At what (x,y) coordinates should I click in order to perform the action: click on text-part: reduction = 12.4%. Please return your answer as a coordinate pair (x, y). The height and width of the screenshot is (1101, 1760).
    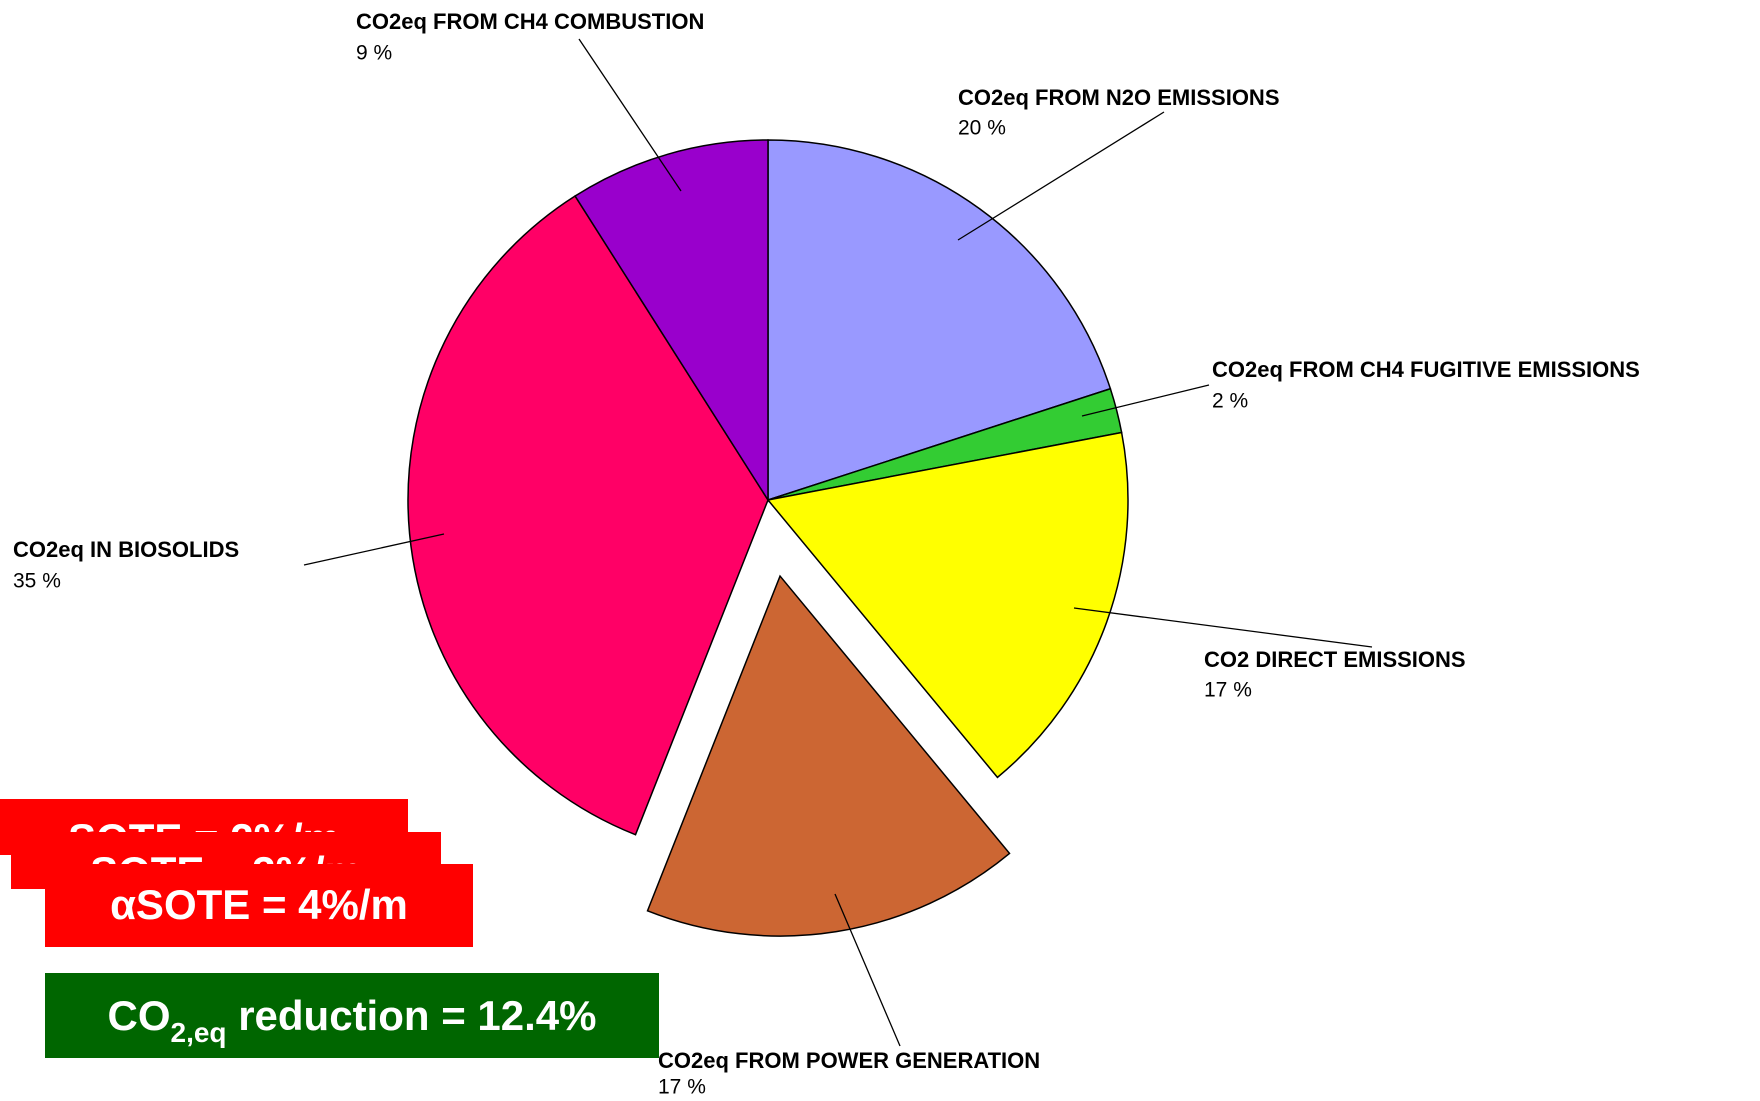
    Looking at the image, I should click on (412, 1015).